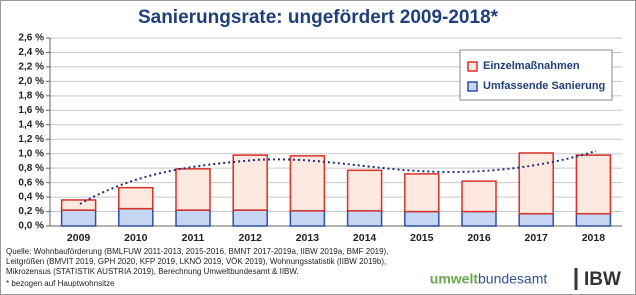 This screenshot has width=636, height=295. What do you see at coordinates (60, 283) in the screenshot?
I see `footnote: * bezogen auf Hauptwohnsitze` at bounding box center [60, 283].